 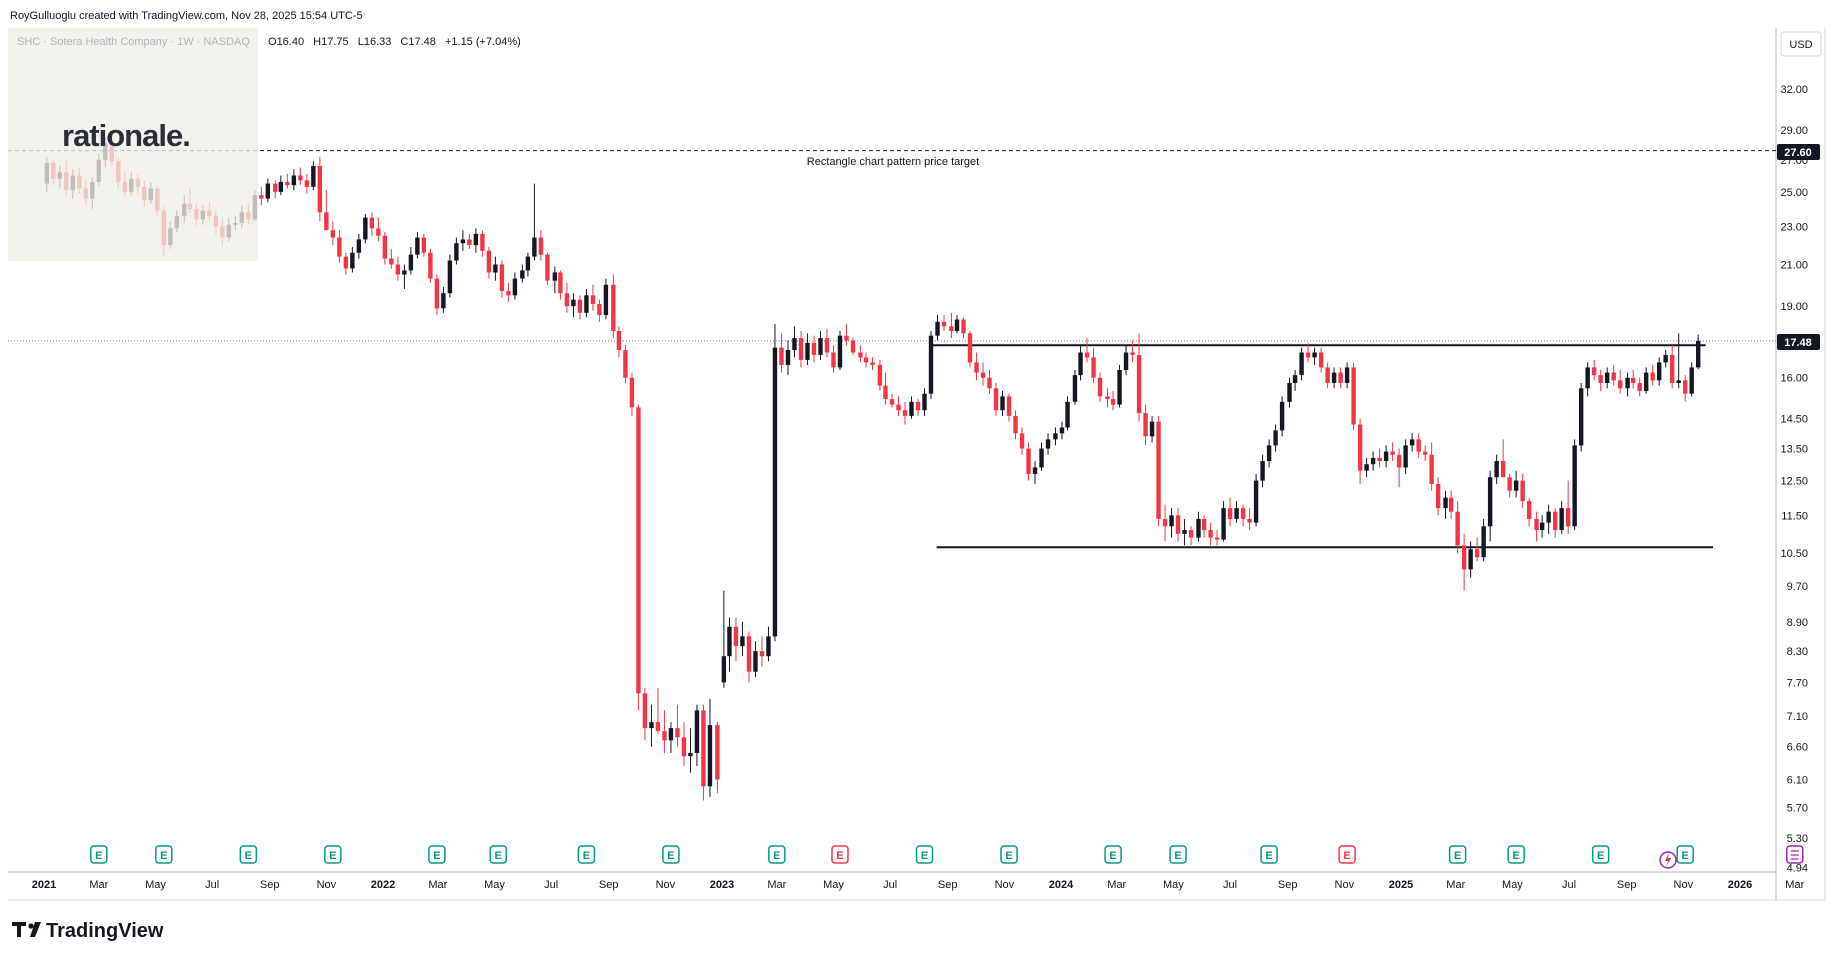 What do you see at coordinates (1801, 44) in the screenshot?
I see `currency-button: USD` at bounding box center [1801, 44].